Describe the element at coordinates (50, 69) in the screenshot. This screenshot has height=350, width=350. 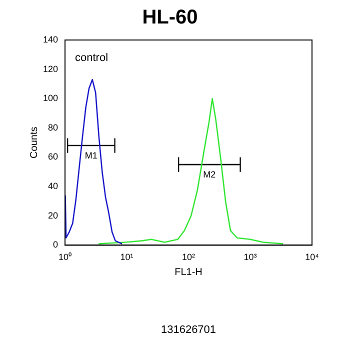
I see `y-tick-label: 120` at that location.